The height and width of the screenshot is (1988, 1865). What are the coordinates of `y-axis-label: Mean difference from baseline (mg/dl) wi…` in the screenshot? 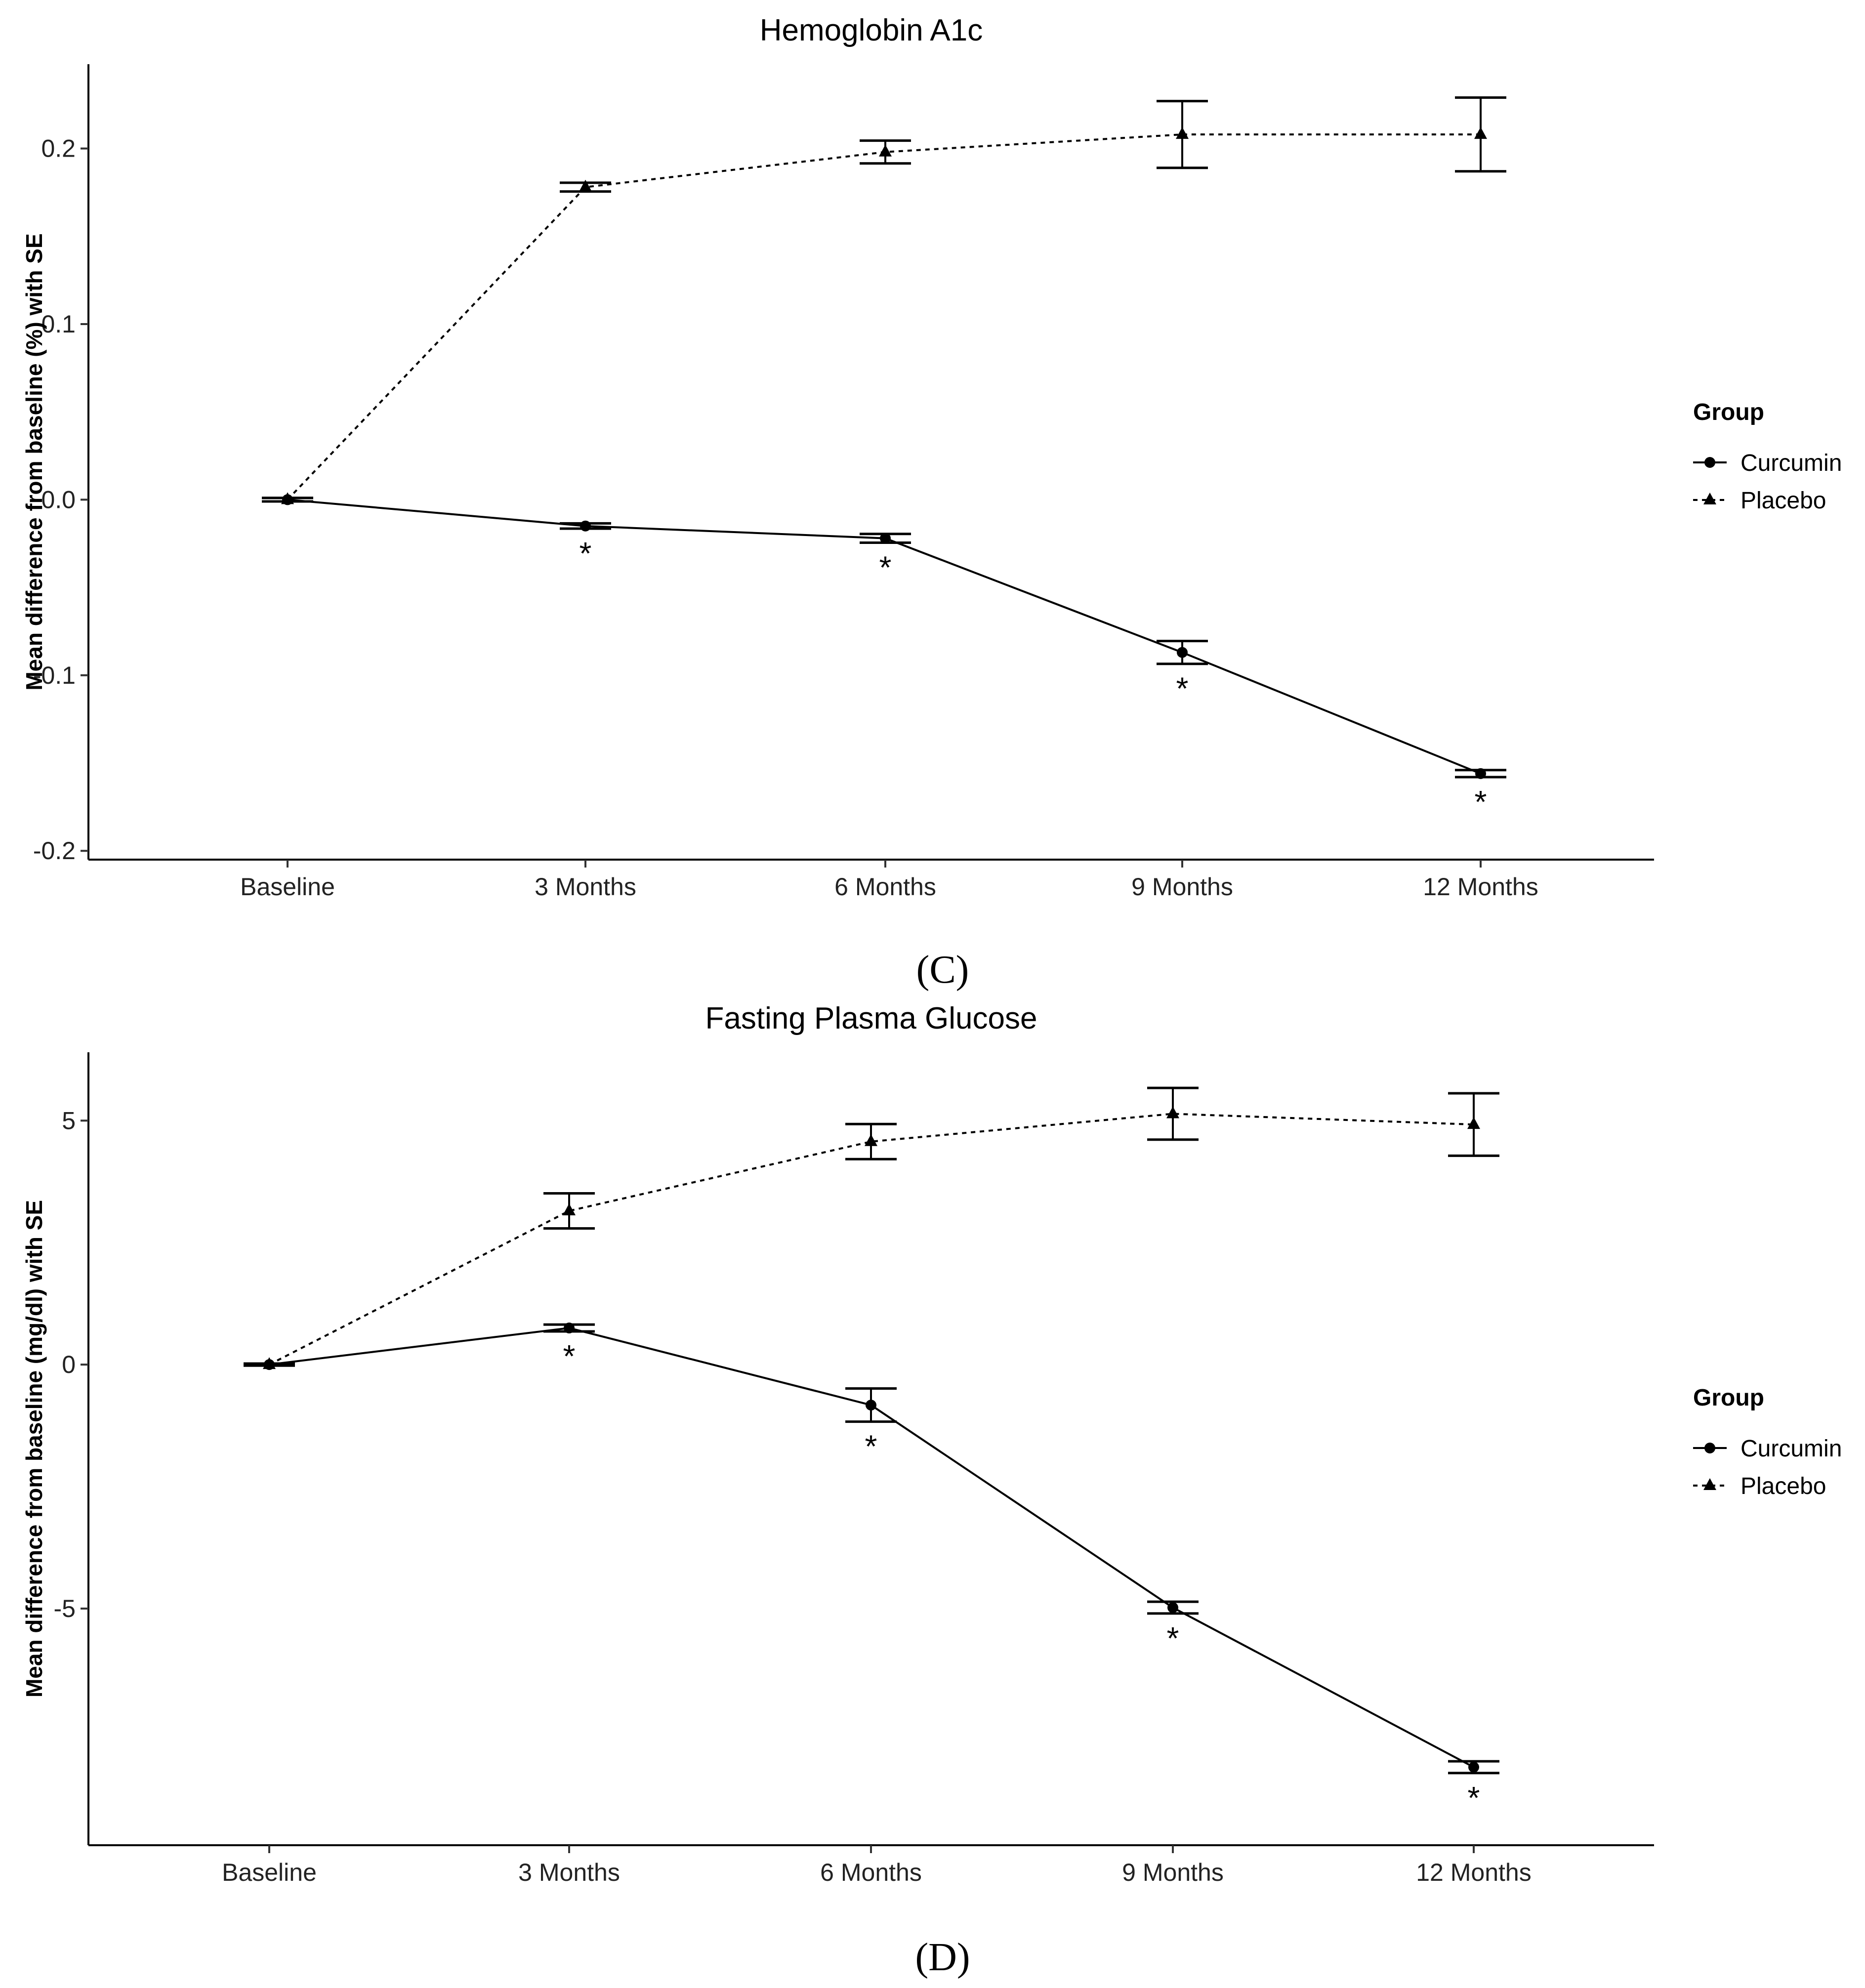 It's located at (34, 1449).